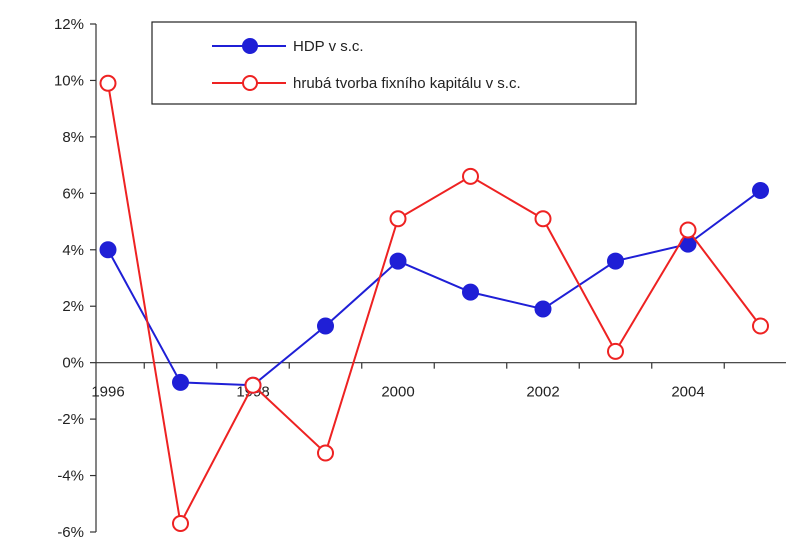  I want to click on legend-box, so click(394, 63).